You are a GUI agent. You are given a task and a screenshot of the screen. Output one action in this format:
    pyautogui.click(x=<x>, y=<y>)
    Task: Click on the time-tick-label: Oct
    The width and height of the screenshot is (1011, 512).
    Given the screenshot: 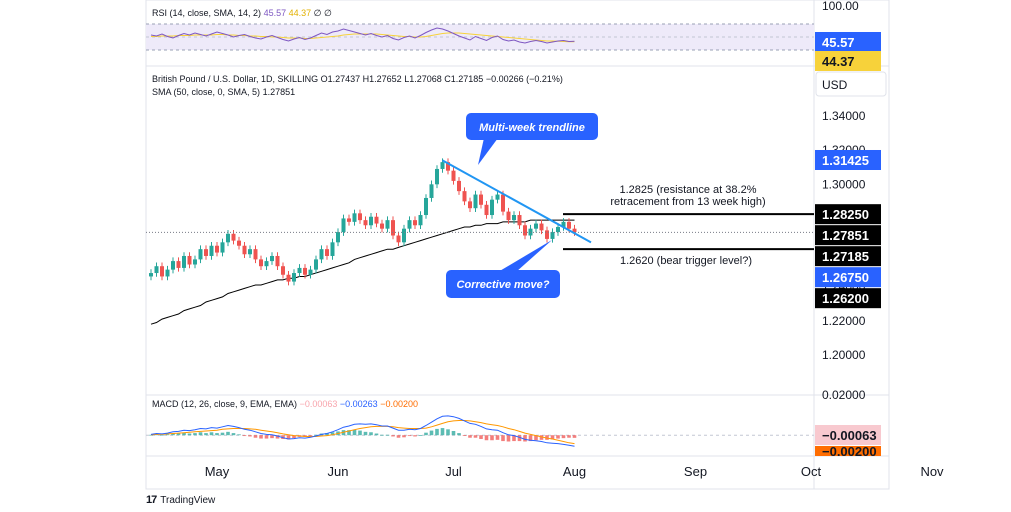 What is the action you would take?
    pyautogui.click(x=811, y=471)
    